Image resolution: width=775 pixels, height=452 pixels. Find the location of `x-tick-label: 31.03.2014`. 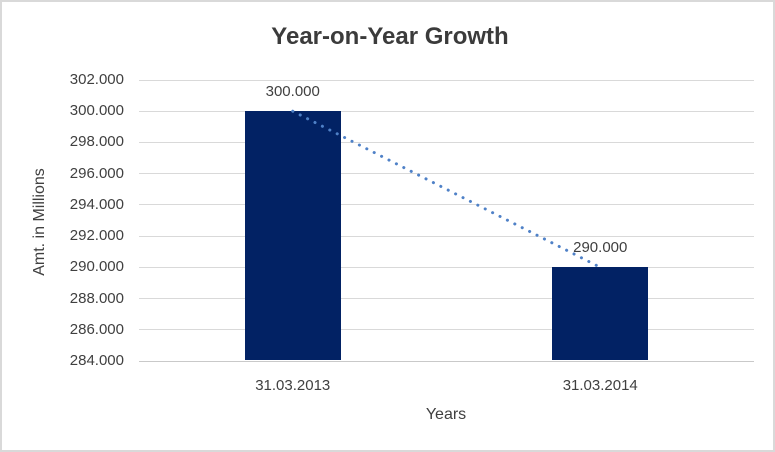

x-tick-label: 31.03.2014 is located at coordinates (600, 385).